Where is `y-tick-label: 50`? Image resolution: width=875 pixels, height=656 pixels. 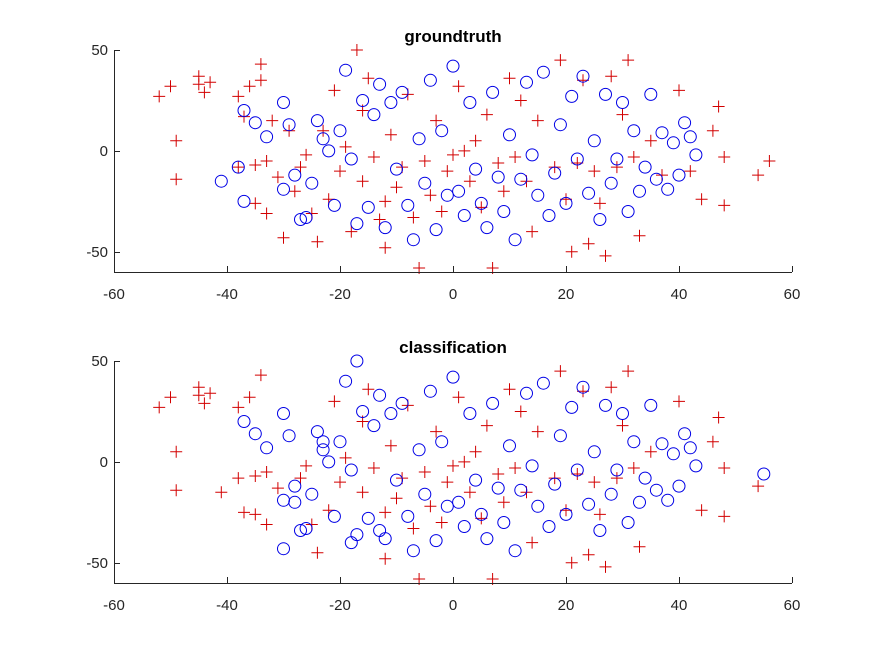 y-tick-label: 50 is located at coordinates (99, 361).